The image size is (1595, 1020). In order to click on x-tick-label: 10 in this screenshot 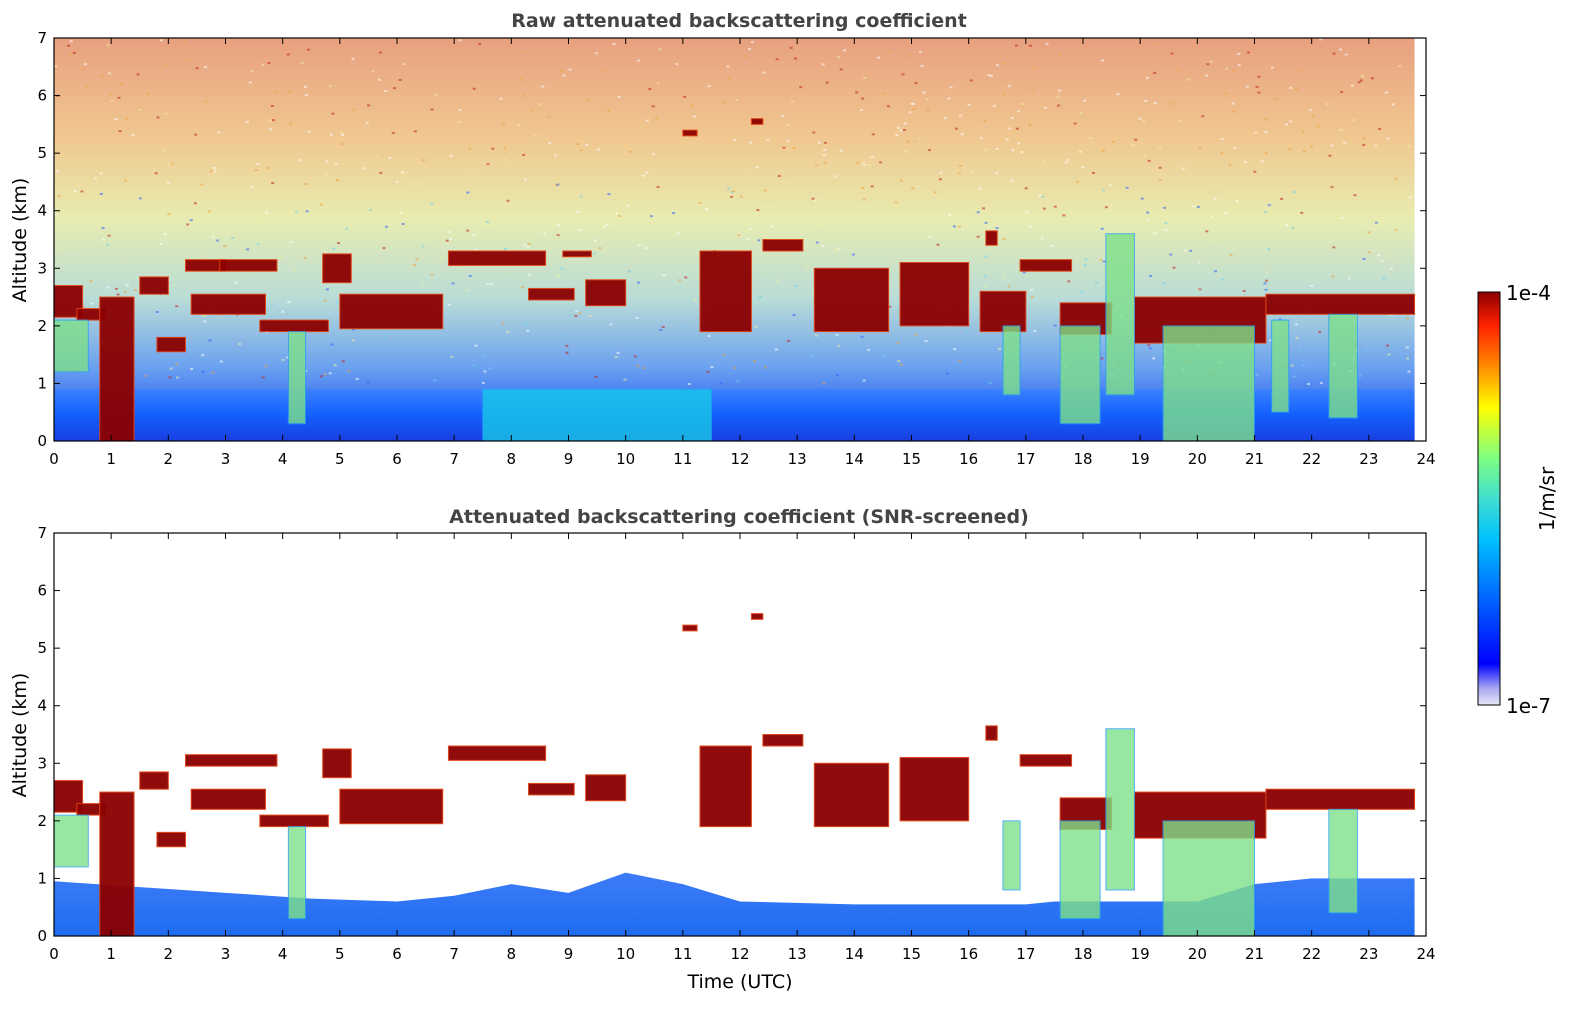, I will do `click(625, 459)`.